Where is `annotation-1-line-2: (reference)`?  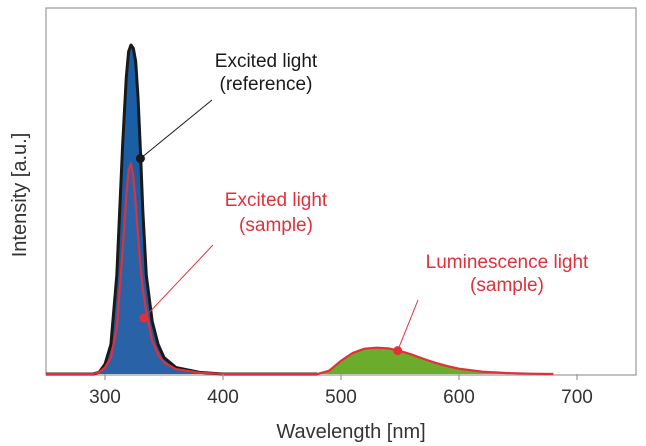
annotation-1-line-2: (reference) is located at coordinates (266, 84).